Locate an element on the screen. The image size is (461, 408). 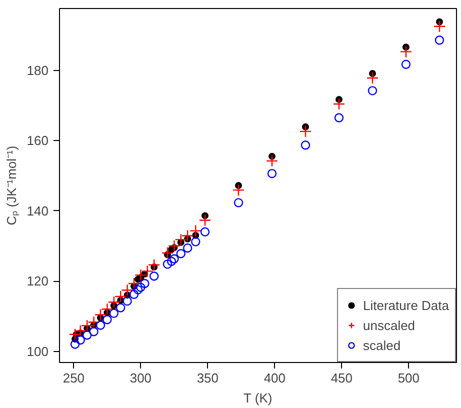
x-tick-label: 250 is located at coordinates (73, 378).